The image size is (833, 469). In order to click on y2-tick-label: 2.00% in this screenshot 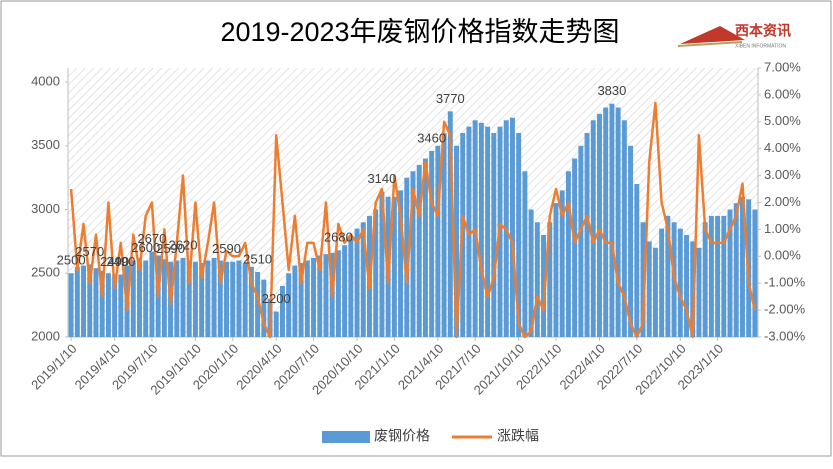, I will do `click(782, 201)`.